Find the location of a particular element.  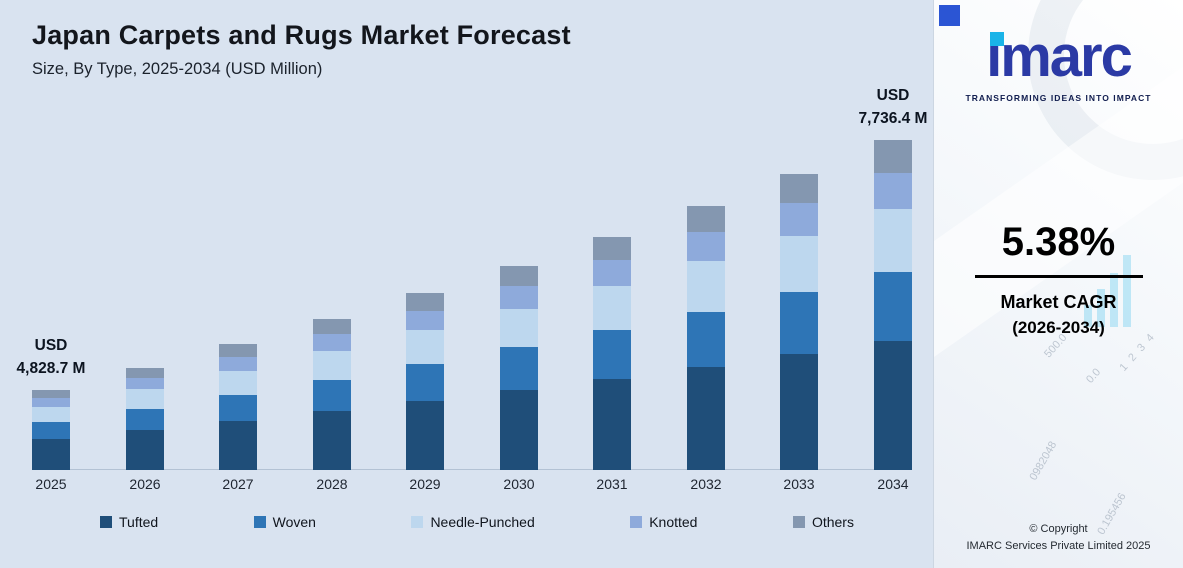

decorative-bar-chart is located at coordinates (1107, 291).